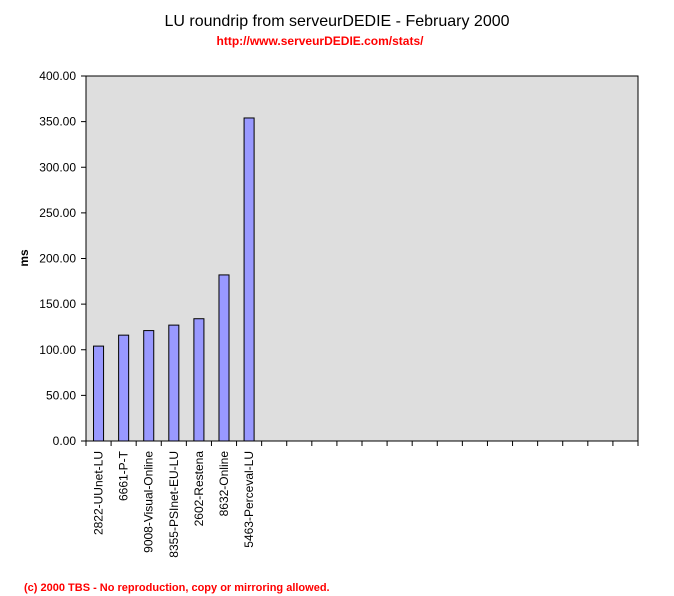  Describe the element at coordinates (57, 122) in the screenshot. I see `y-tick-label: 350.00` at that location.